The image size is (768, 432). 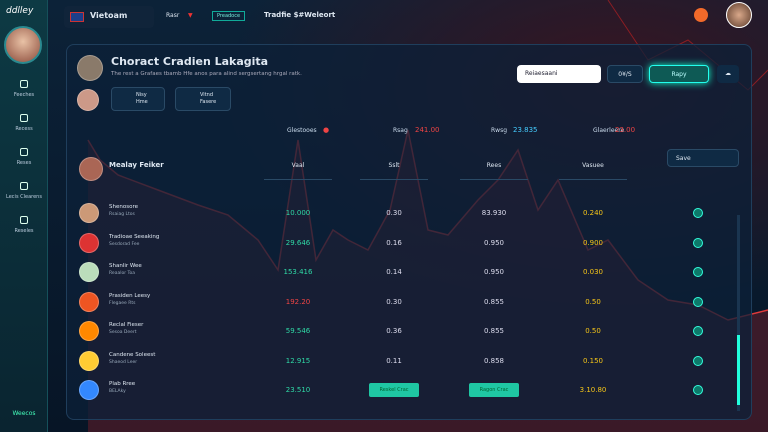 I want to click on action-button: Rapy, so click(x=679, y=74).